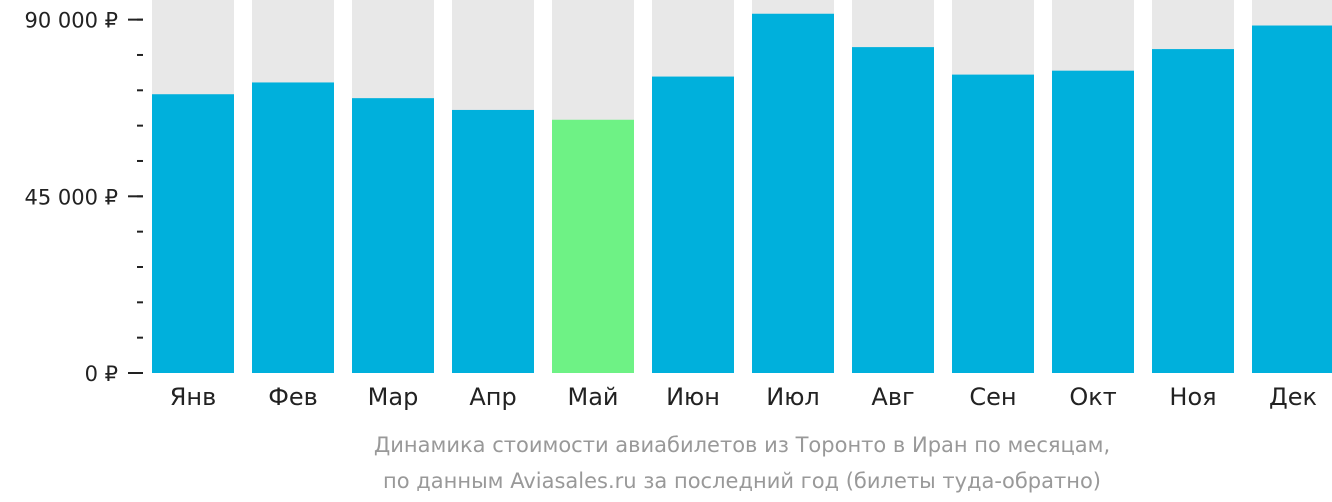 The height and width of the screenshot is (502, 1332). I want to click on x-tick-label: Авг, so click(892, 397).